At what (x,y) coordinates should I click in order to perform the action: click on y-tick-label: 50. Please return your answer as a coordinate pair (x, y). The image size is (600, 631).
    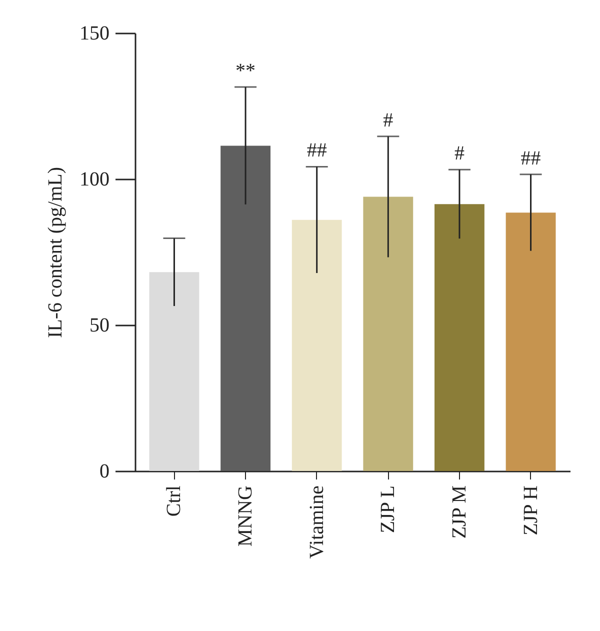
    Looking at the image, I should click on (100, 325).